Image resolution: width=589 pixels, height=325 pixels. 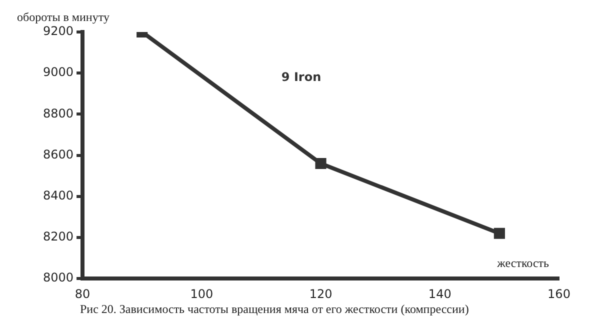 What do you see at coordinates (58, 154) in the screenshot?
I see `y-tick-label: 8600` at bounding box center [58, 154].